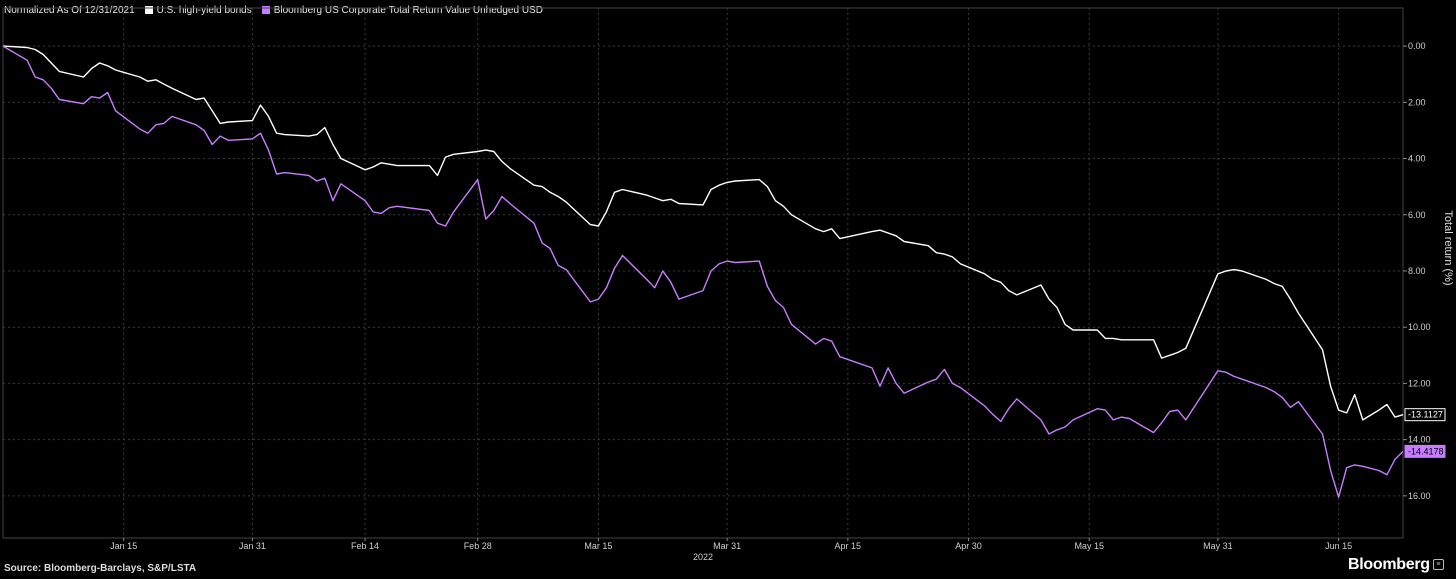 This screenshot has width=1456, height=579. What do you see at coordinates (265, 10) in the screenshot?
I see `legend-swatch-purple` at bounding box center [265, 10].